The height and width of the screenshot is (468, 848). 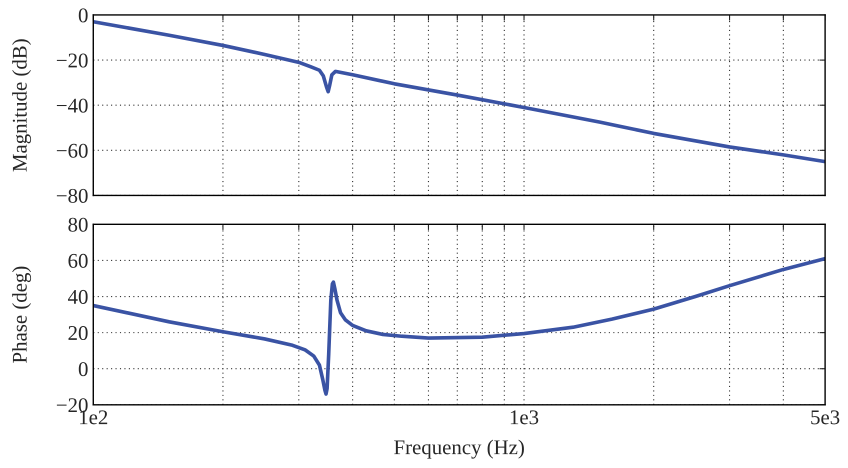 I want to click on y-tick-label: 20, so click(x=78, y=333).